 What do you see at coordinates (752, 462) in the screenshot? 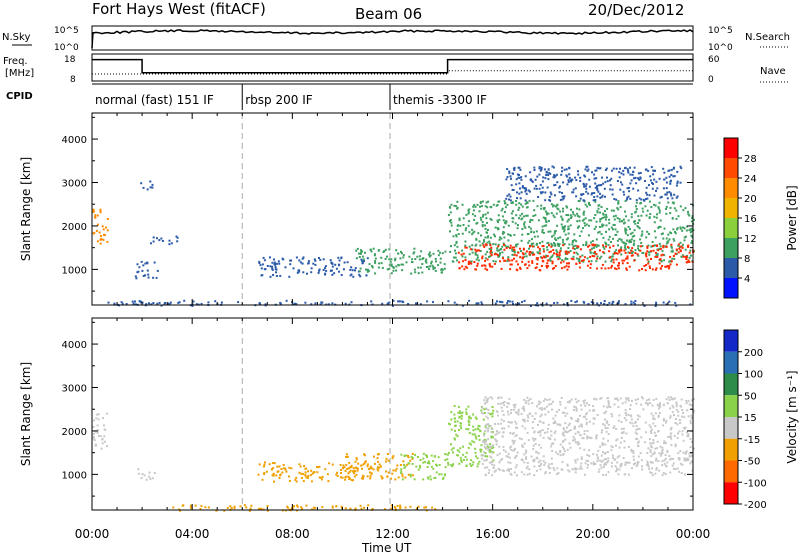
I see `colorbar-tick-label: -50` at bounding box center [752, 462].